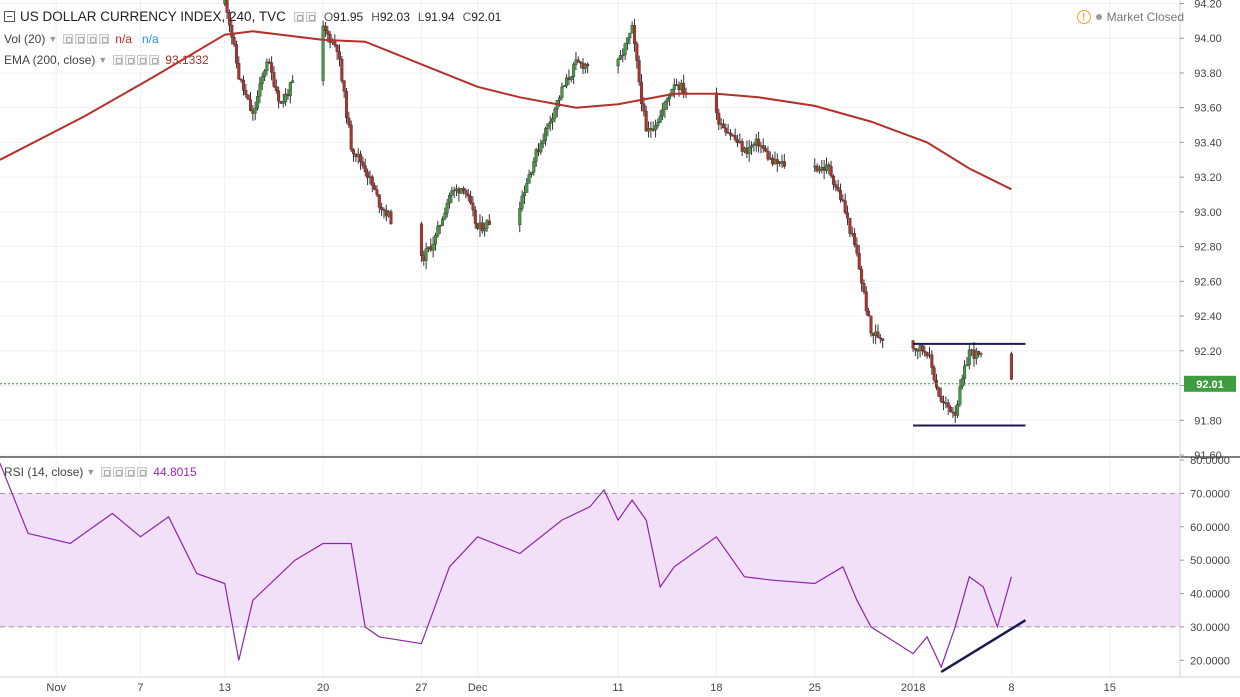 The image size is (1240, 697). What do you see at coordinates (25, 39) in the screenshot?
I see `vol-label: Vol (20)` at bounding box center [25, 39].